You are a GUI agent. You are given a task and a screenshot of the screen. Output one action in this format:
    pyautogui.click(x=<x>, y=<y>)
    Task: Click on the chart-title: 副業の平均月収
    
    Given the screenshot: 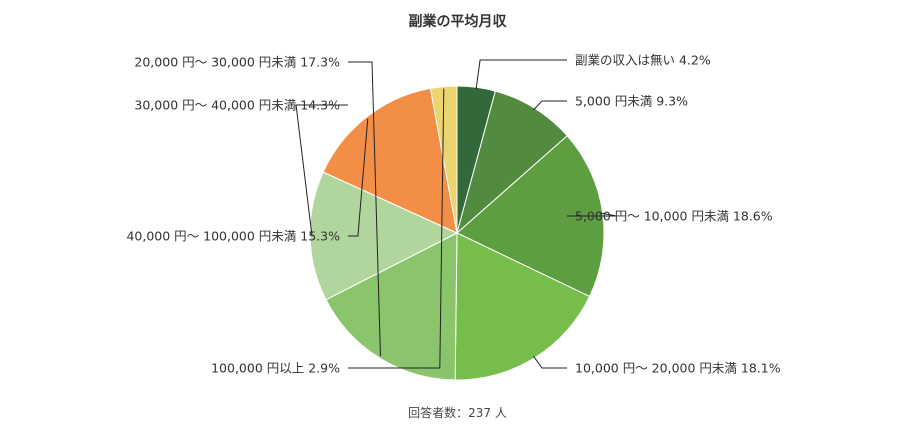 What is the action you would take?
    pyautogui.click(x=457, y=22)
    